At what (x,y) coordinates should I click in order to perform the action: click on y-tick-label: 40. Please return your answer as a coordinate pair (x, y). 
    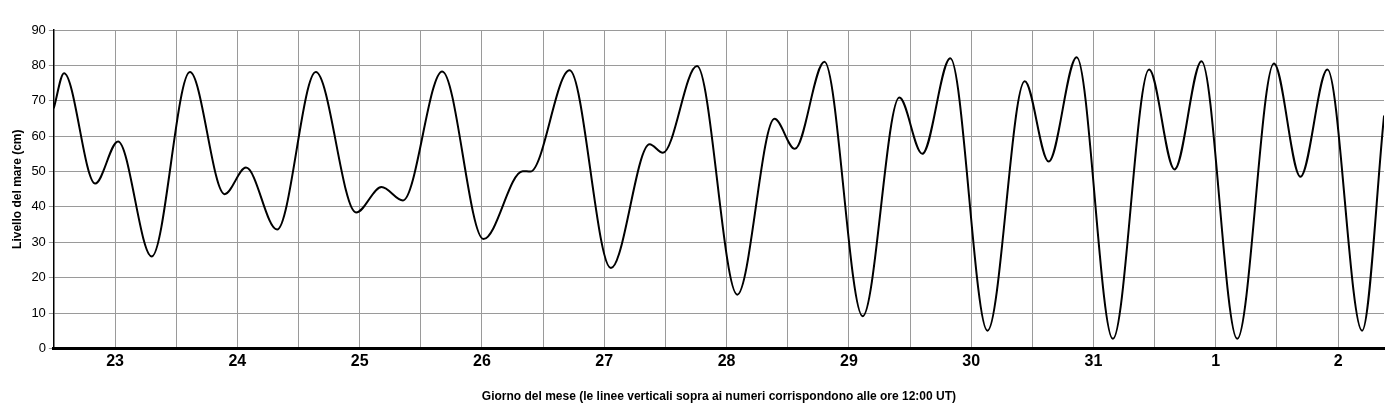
    Looking at the image, I should click on (38, 206).